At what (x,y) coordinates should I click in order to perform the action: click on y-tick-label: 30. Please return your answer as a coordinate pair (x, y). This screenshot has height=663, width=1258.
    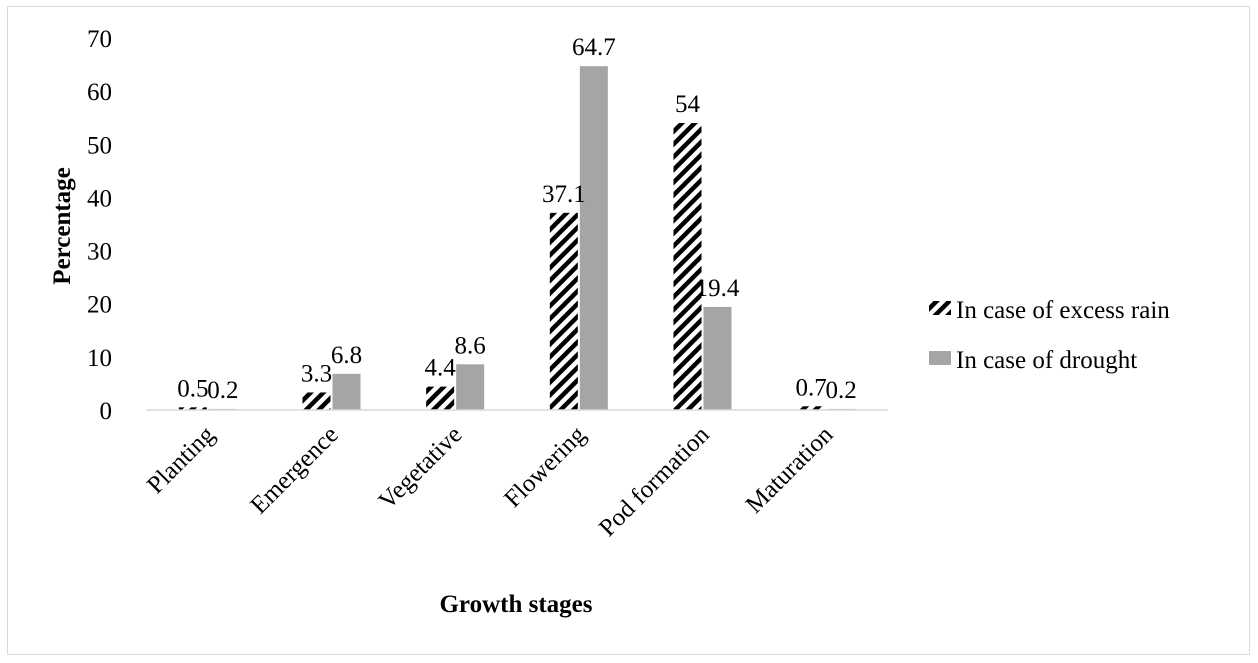
    Looking at the image, I should click on (99, 252).